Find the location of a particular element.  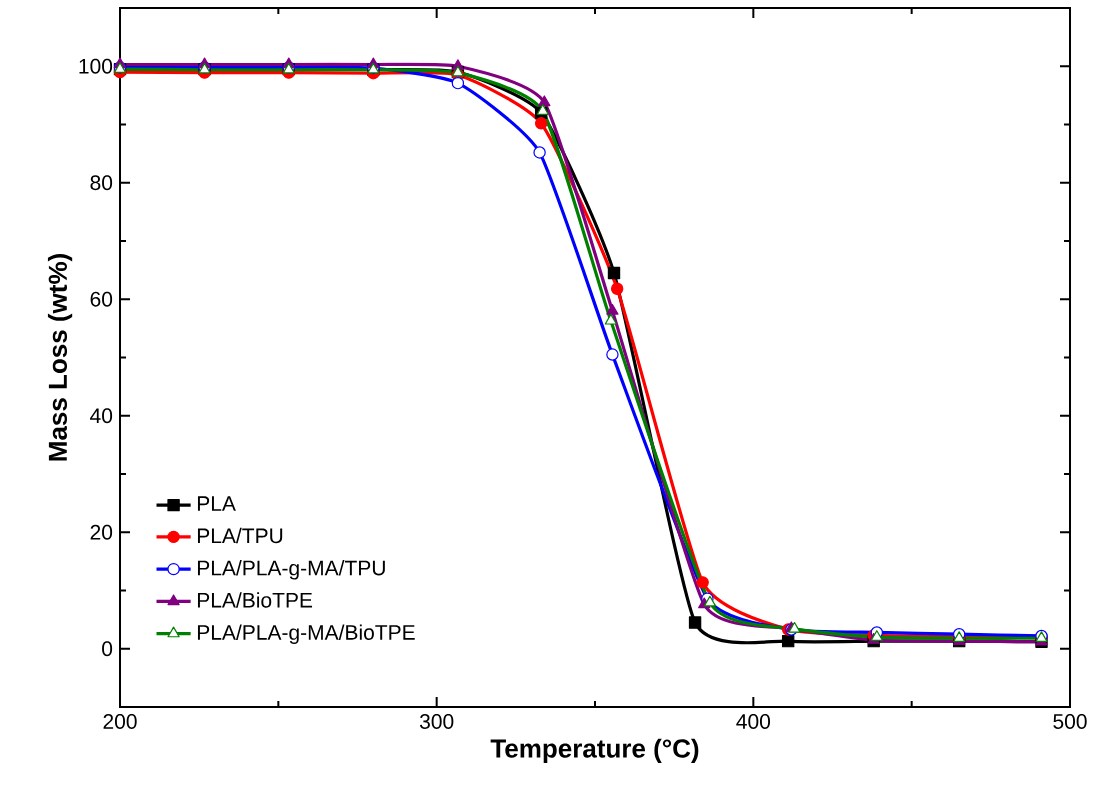

x-tick-label: 200 is located at coordinates (120, 721).